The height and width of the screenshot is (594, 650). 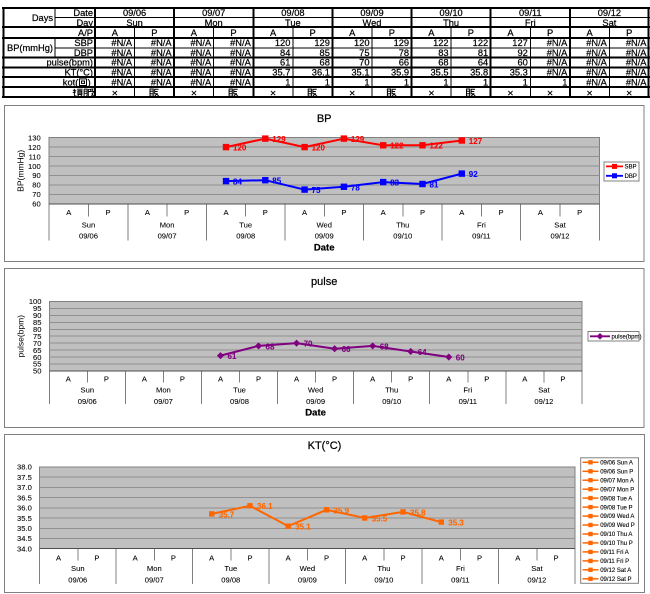 What do you see at coordinates (78, 73) in the screenshot?
I see `svg-text: KT(°C)` at bounding box center [78, 73].